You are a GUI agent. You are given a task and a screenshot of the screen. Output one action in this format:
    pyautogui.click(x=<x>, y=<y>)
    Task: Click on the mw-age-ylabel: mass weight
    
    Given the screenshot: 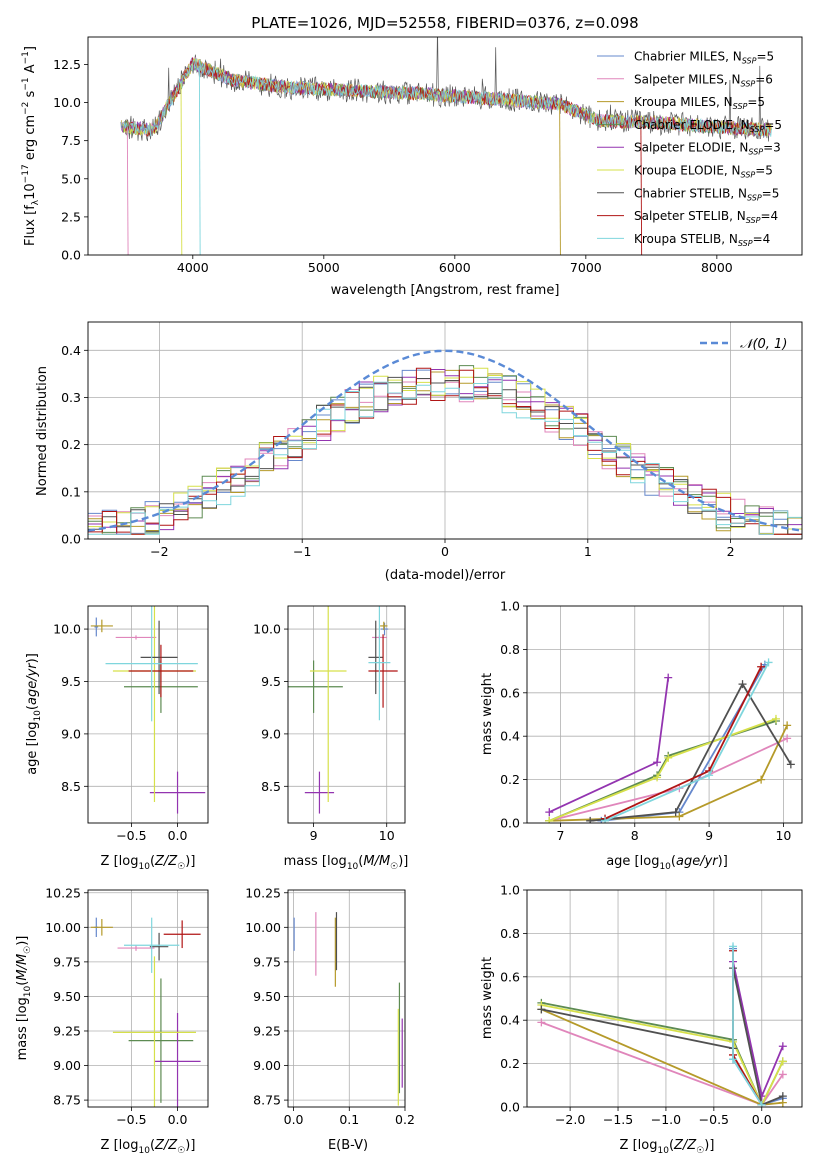 What is the action you would take?
    pyautogui.click(x=487, y=714)
    